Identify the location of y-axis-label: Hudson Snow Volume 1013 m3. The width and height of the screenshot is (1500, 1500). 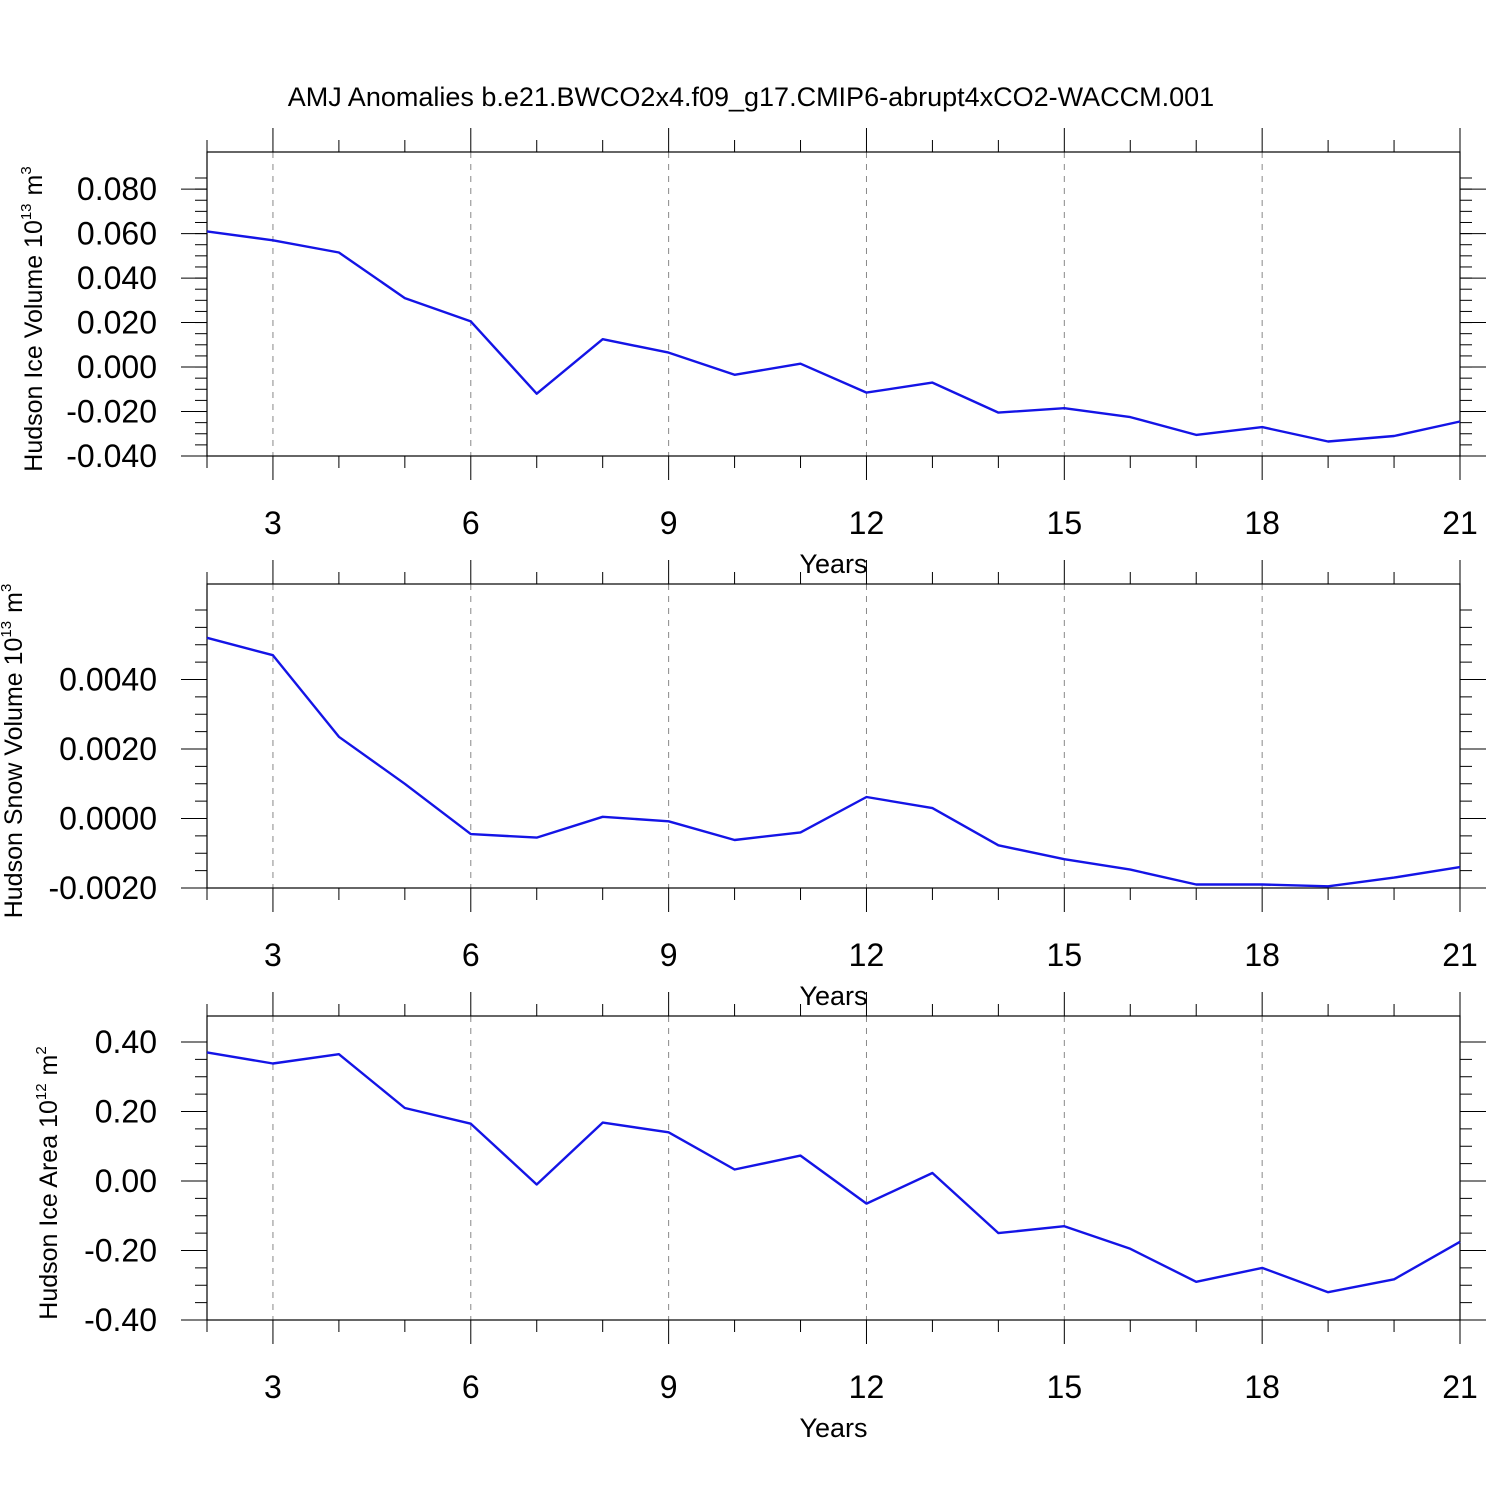
(14, 751).